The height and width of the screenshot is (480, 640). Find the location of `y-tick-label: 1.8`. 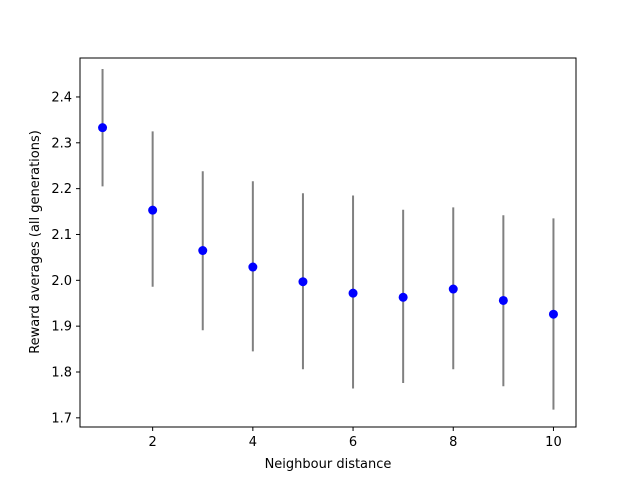

y-tick-label: 1.8 is located at coordinates (61, 372).